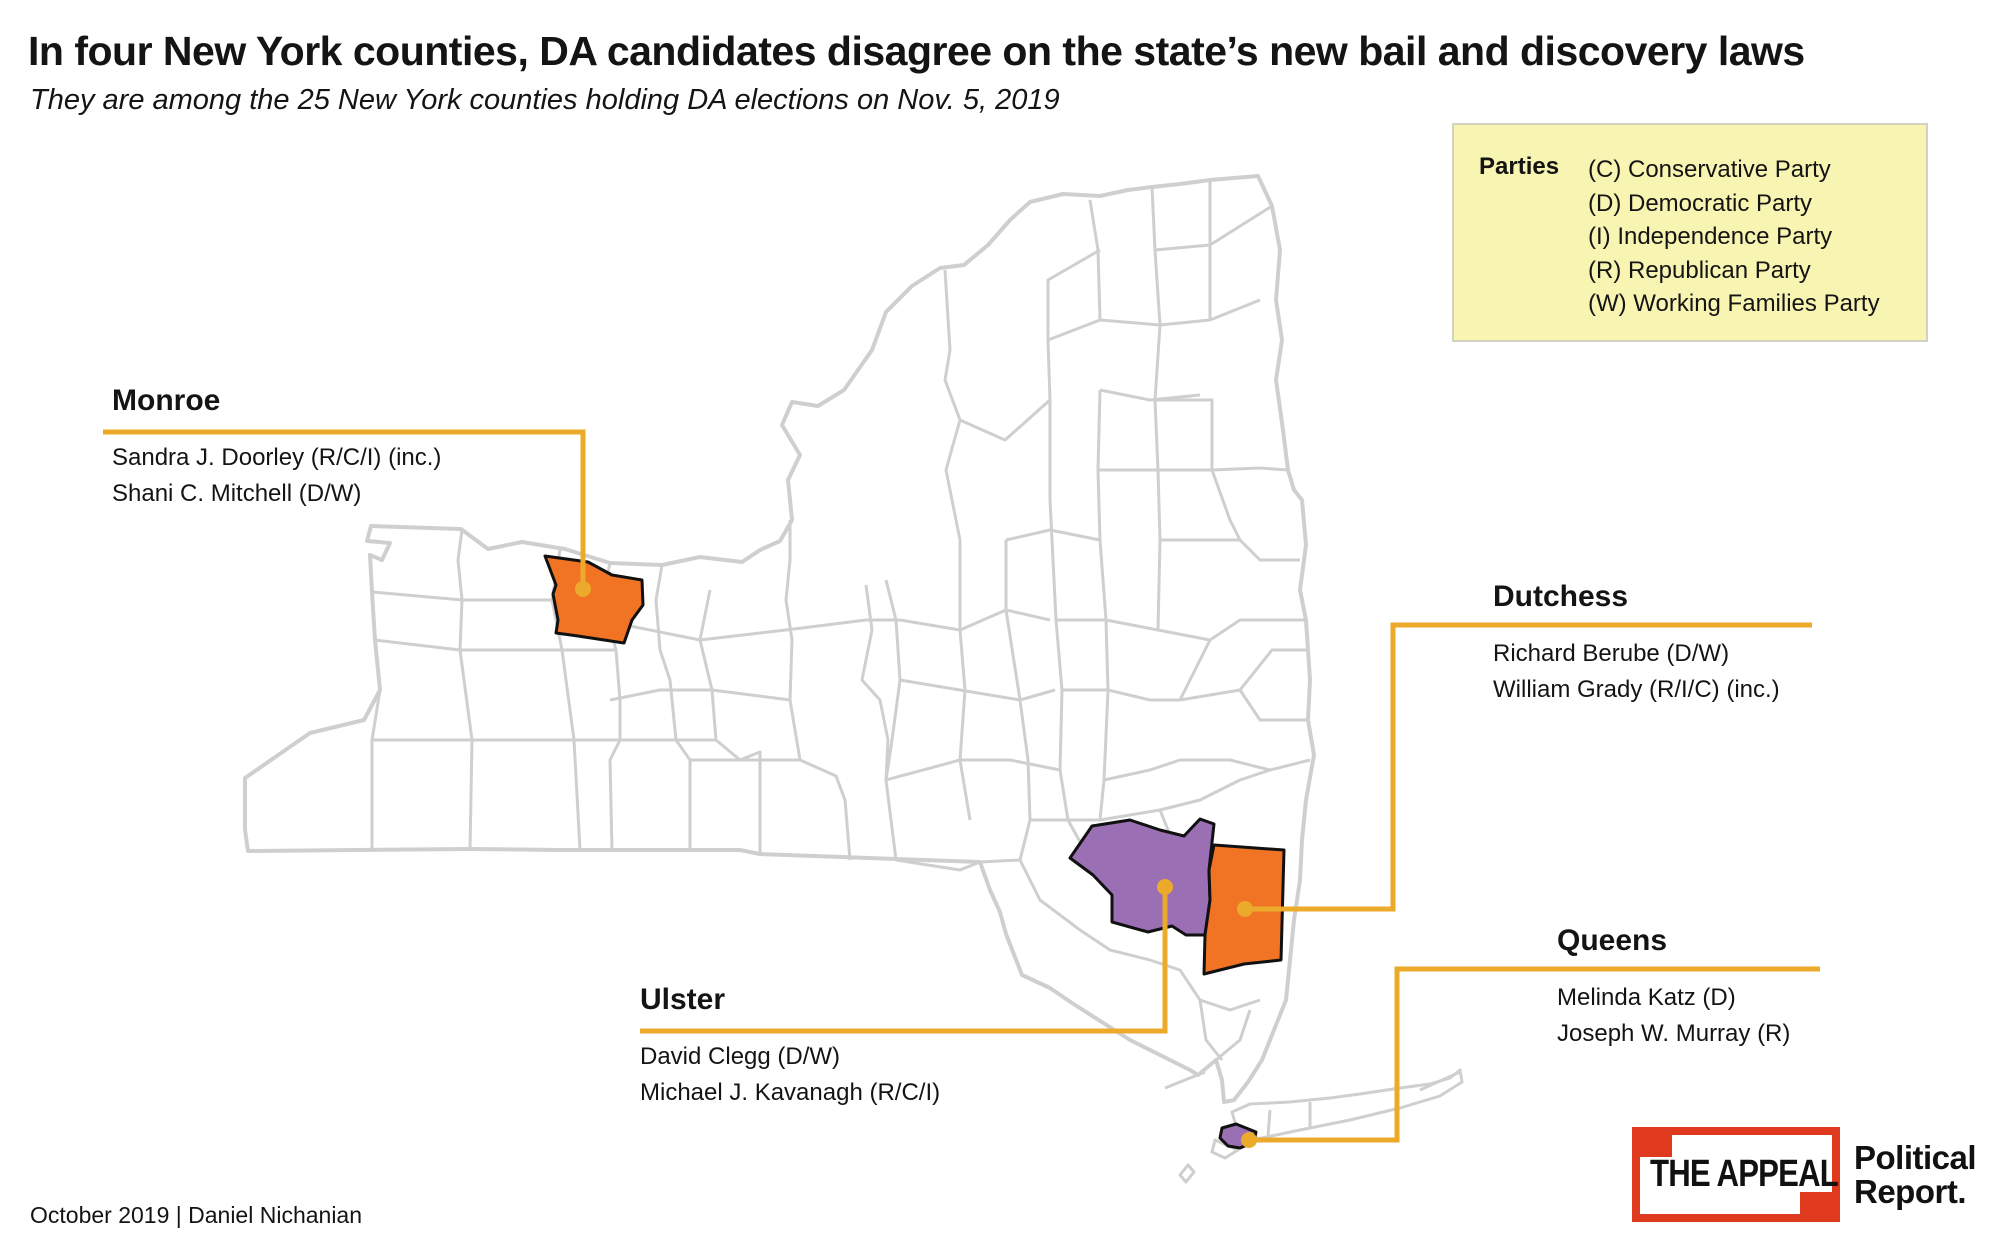  Describe the element at coordinates (1709, 169) in the screenshot. I see `legend-item-conservative: (C) Conservative Party` at that location.